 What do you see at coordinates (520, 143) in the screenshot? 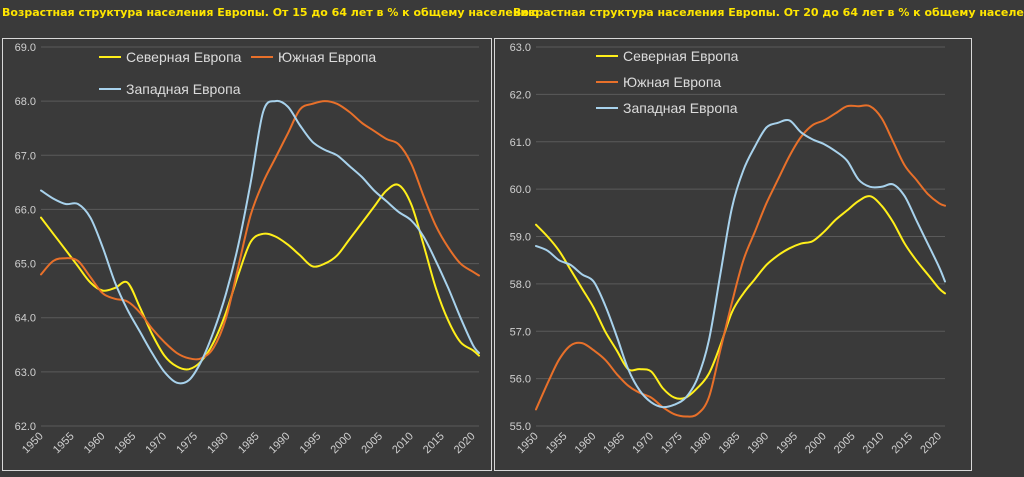
I see `y-tick-label: 61.0` at bounding box center [520, 143].